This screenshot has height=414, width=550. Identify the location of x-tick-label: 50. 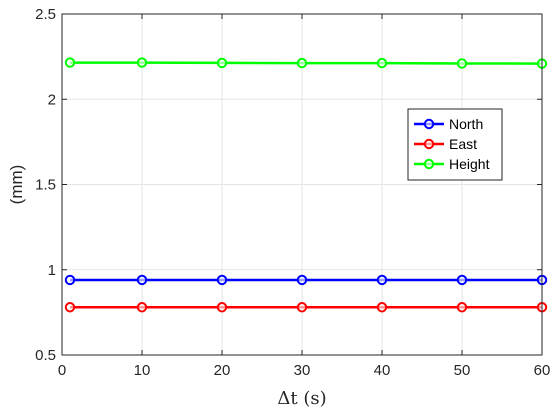
(462, 370).